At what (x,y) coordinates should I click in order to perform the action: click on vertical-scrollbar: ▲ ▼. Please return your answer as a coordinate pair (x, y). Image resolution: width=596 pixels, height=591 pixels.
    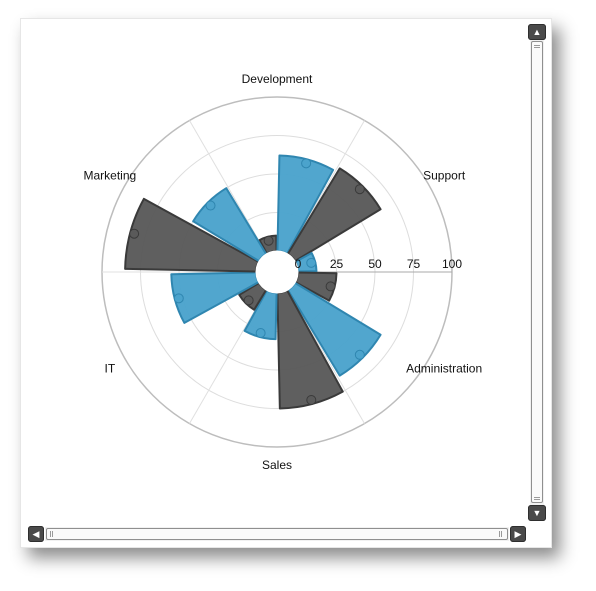
    Looking at the image, I should click on (537, 272).